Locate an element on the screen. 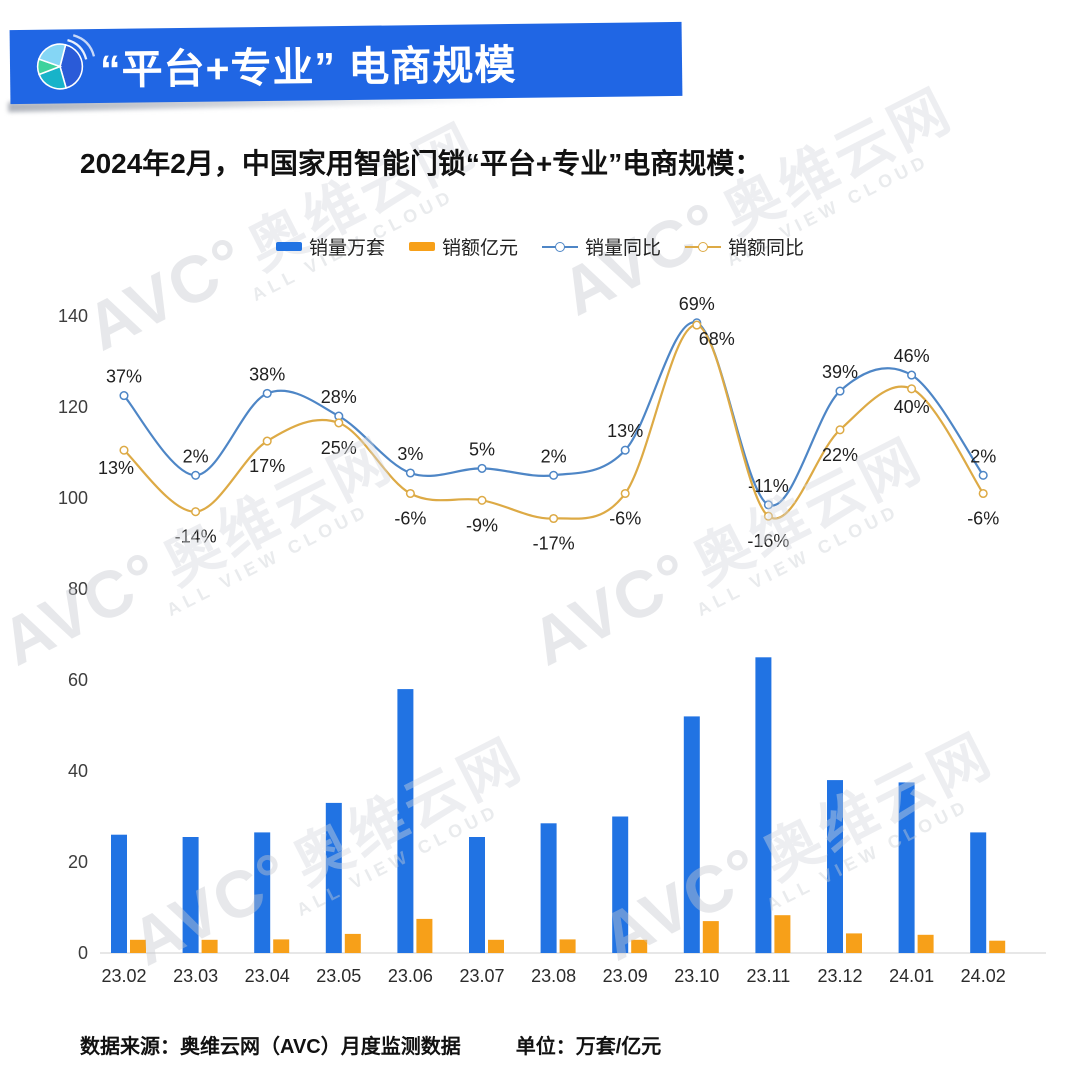  legend-item-volume-yoy: 销量同比 is located at coordinates (601, 246).